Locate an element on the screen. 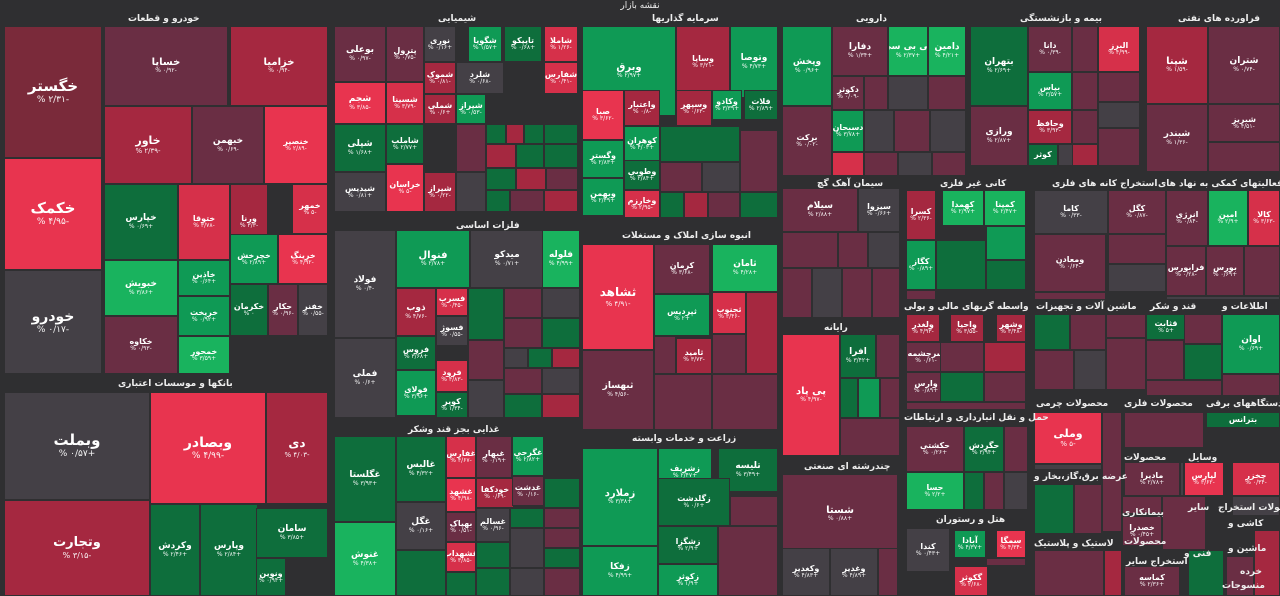  stock-tile: کسرا -۲/۳۶ % is located at coordinates (921, 215).